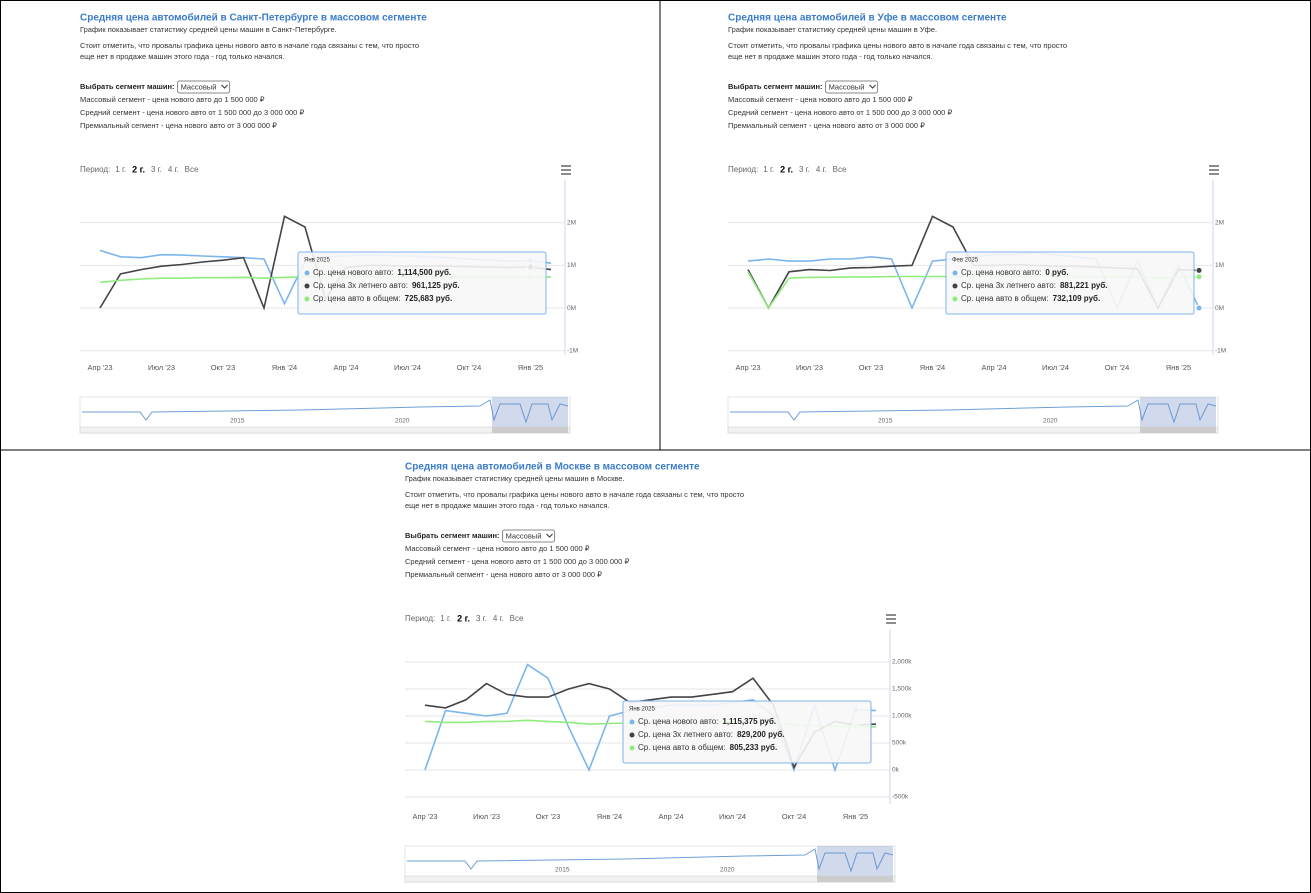 This screenshot has width=1311, height=893. Describe the element at coordinates (749, 721) in the screenshot. I see `tooltip-value: 1,115,375 руб.` at that location.